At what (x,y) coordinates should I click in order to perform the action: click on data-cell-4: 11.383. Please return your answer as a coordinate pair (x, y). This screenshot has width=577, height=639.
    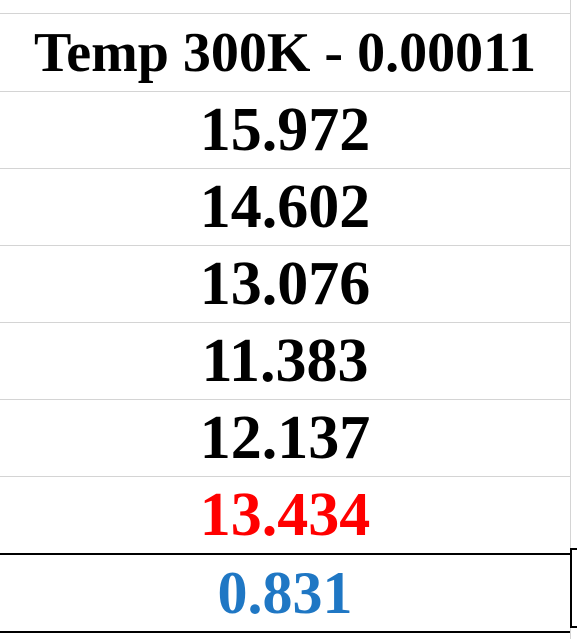
    Looking at the image, I should click on (285, 361).